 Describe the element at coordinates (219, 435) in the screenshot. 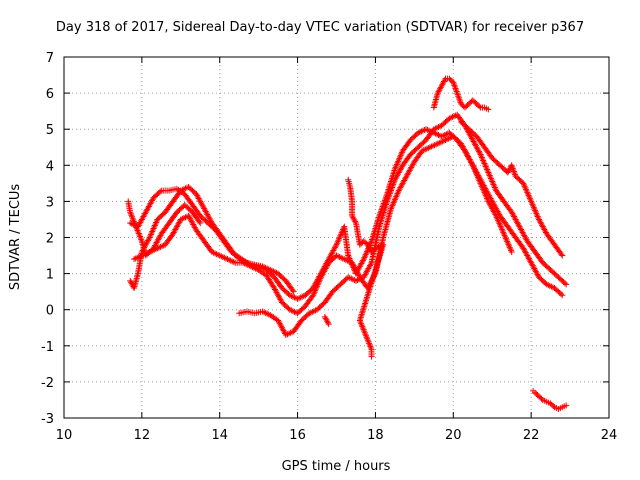

I see `x-tick-label: 14` at that location.